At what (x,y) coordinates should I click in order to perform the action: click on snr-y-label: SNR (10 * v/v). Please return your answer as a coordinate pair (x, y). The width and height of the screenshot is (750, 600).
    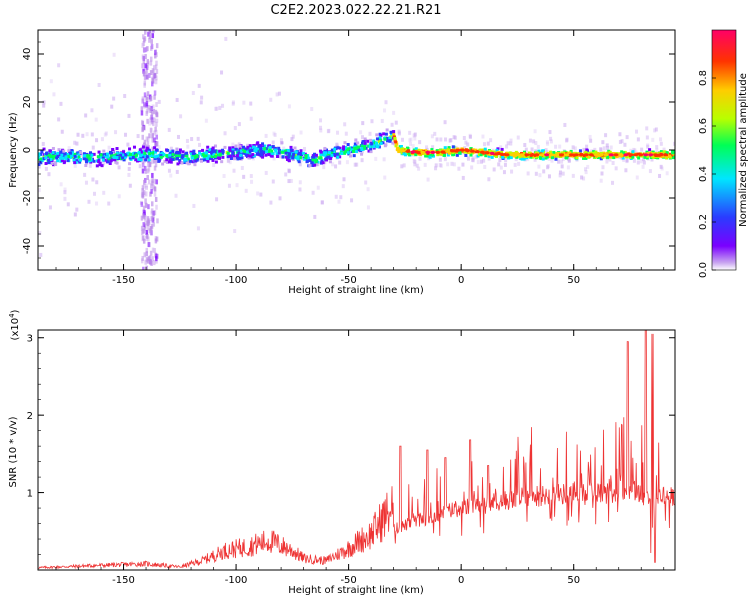
    Looking at the image, I should click on (13, 451).